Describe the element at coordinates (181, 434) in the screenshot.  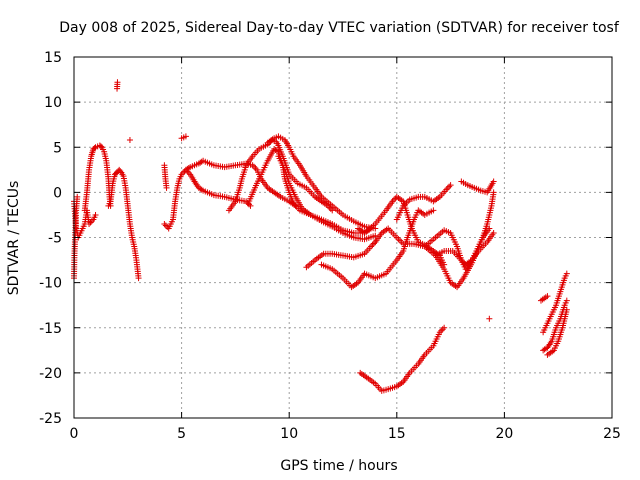
I see `x-tick-label: 5` at that location.